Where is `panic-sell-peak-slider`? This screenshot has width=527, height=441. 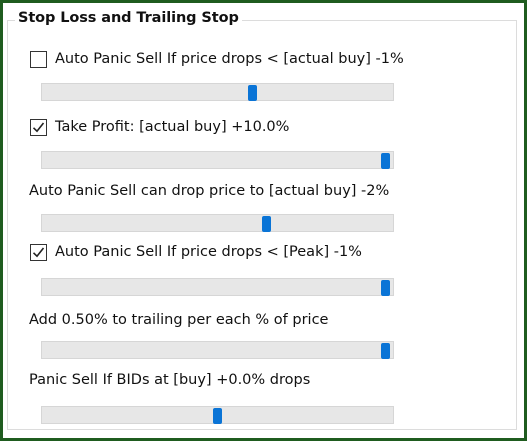 panic-sell-peak-slider is located at coordinates (217, 287).